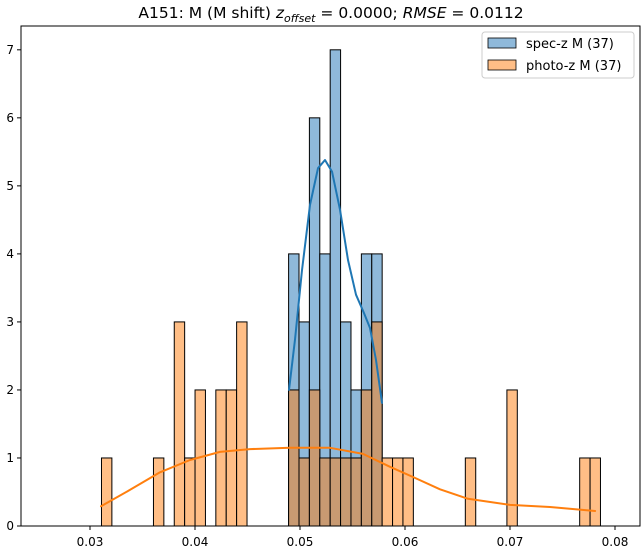  What do you see at coordinates (615, 542) in the screenshot?
I see `x-tick-label: 0.08` at bounding box center [615, 542].